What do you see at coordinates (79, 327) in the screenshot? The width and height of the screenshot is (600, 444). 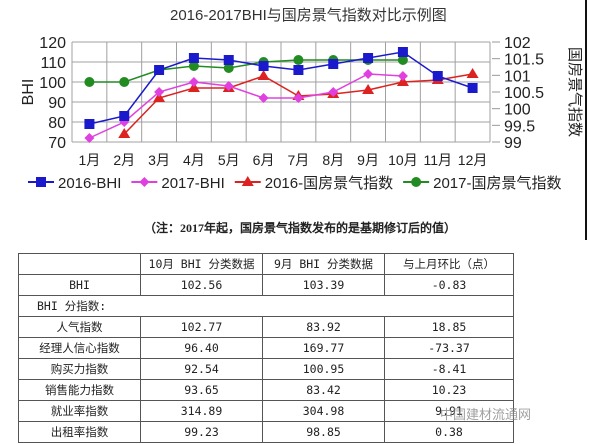 I see `row-label: 人气指数` at bounding box center [79, 327].